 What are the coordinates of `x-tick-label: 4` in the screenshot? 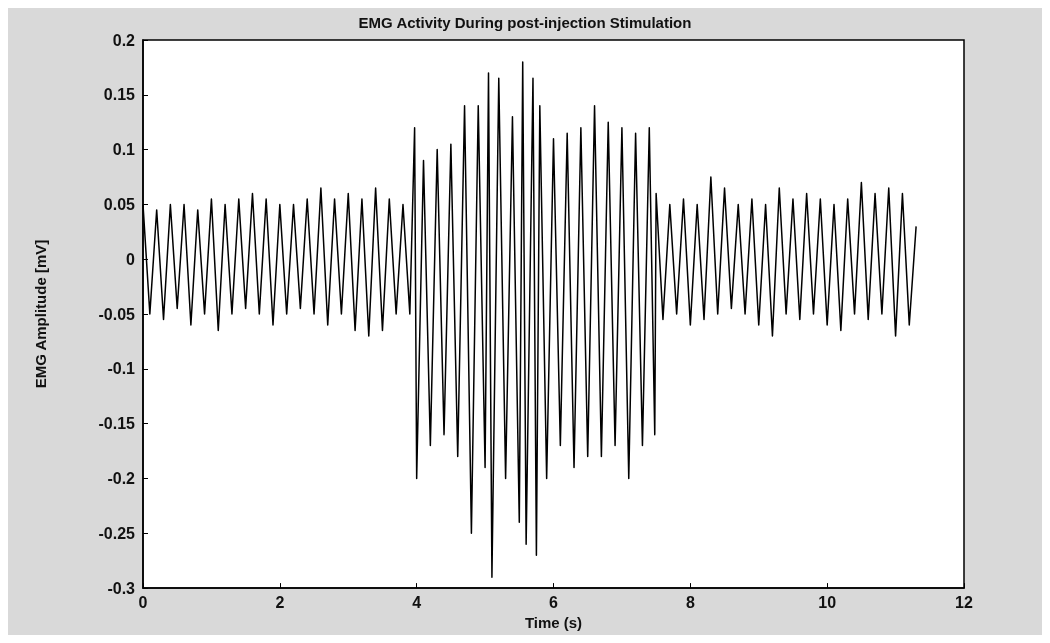 It's located at (417, 602).